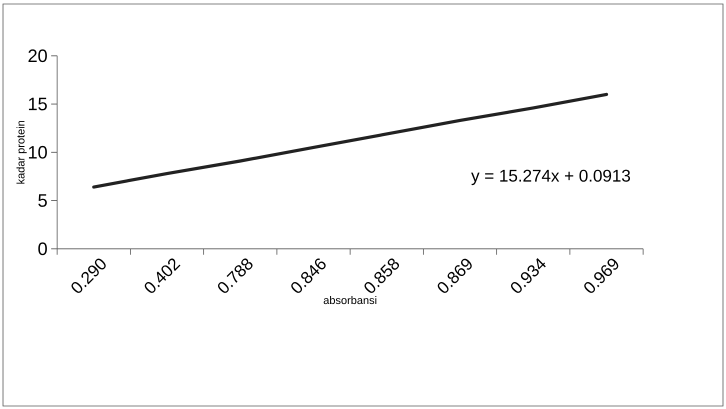 Image resolution: width=726 pixels, height=409 pixels. Describe the element at coordinates (550, 178) in the screenshot. I see `annotation: y = 15.274x + 0.0913` at that location.